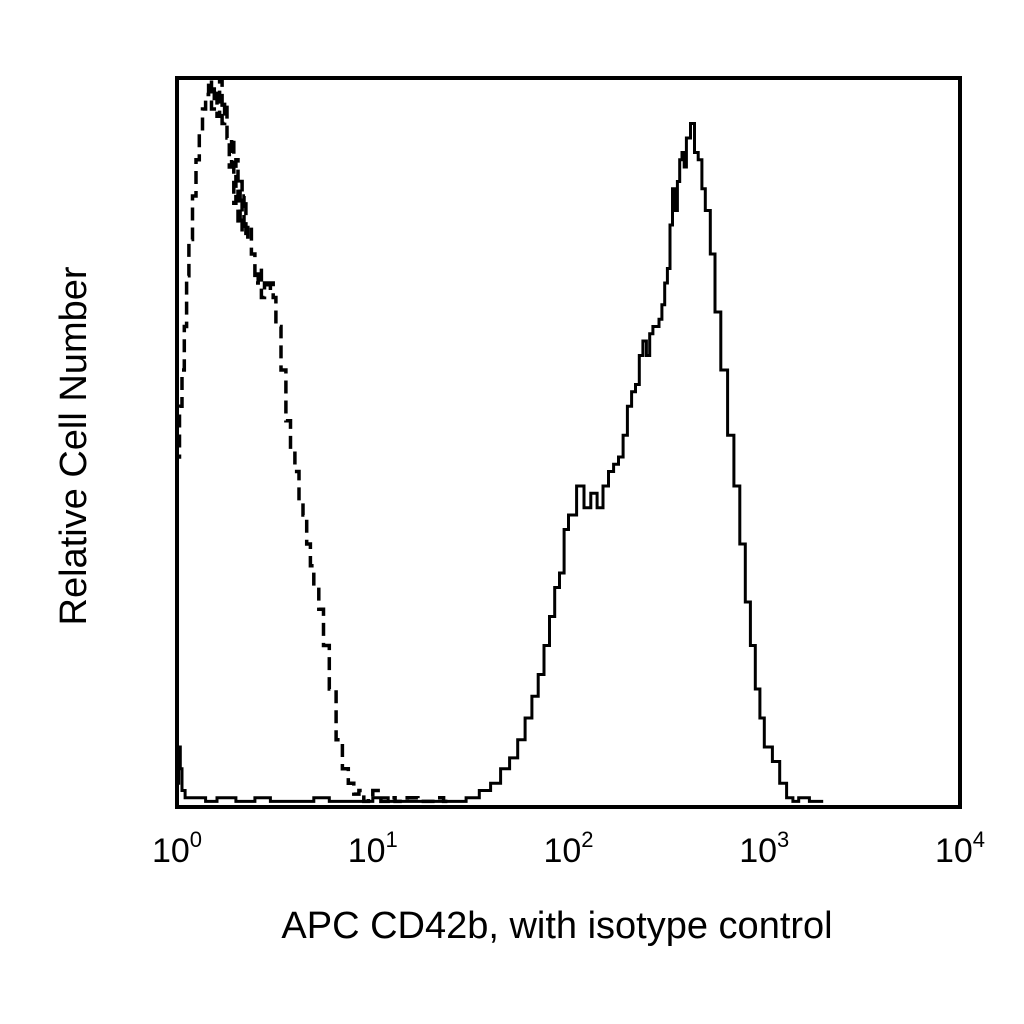  I want to click on x-tick-label: 10¹, so click(373, 848).